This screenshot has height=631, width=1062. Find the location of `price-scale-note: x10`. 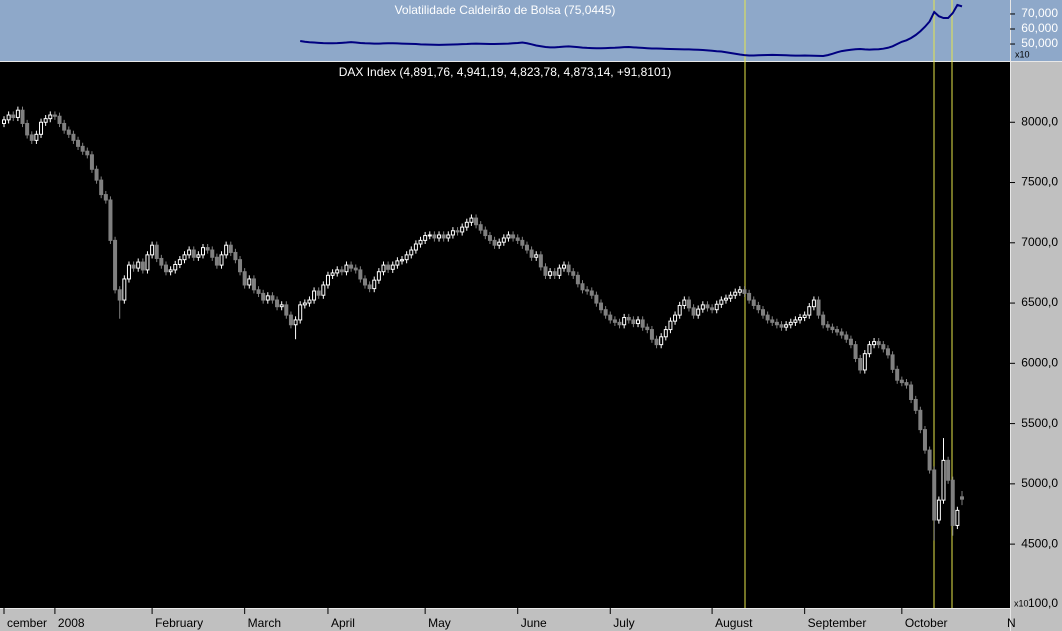

price-scale-note: x10 is located at coordinates (1021, 603).